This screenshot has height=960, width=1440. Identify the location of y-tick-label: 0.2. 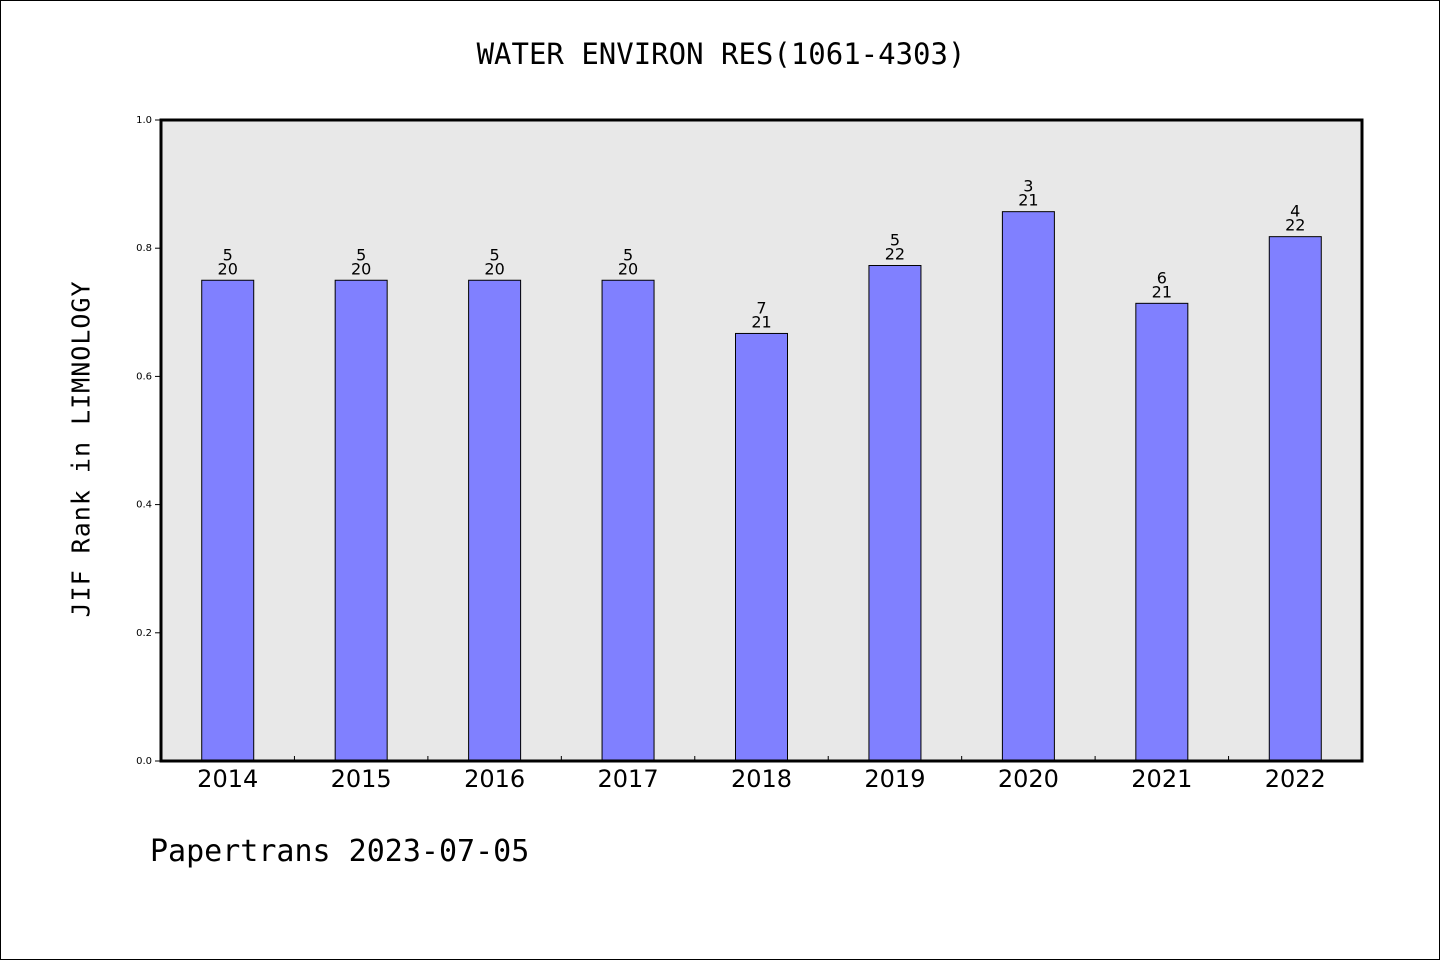
(144, 633).